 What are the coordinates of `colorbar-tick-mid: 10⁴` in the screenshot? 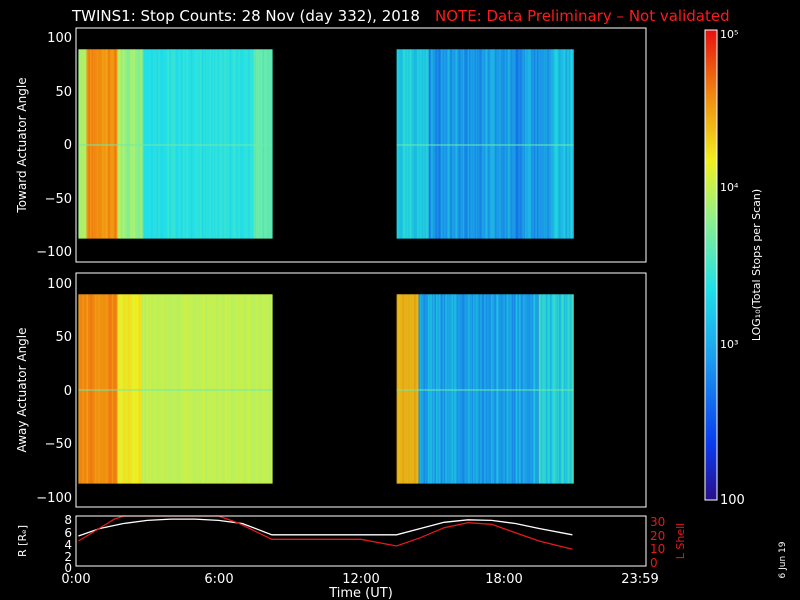 It's located at (729, 187).